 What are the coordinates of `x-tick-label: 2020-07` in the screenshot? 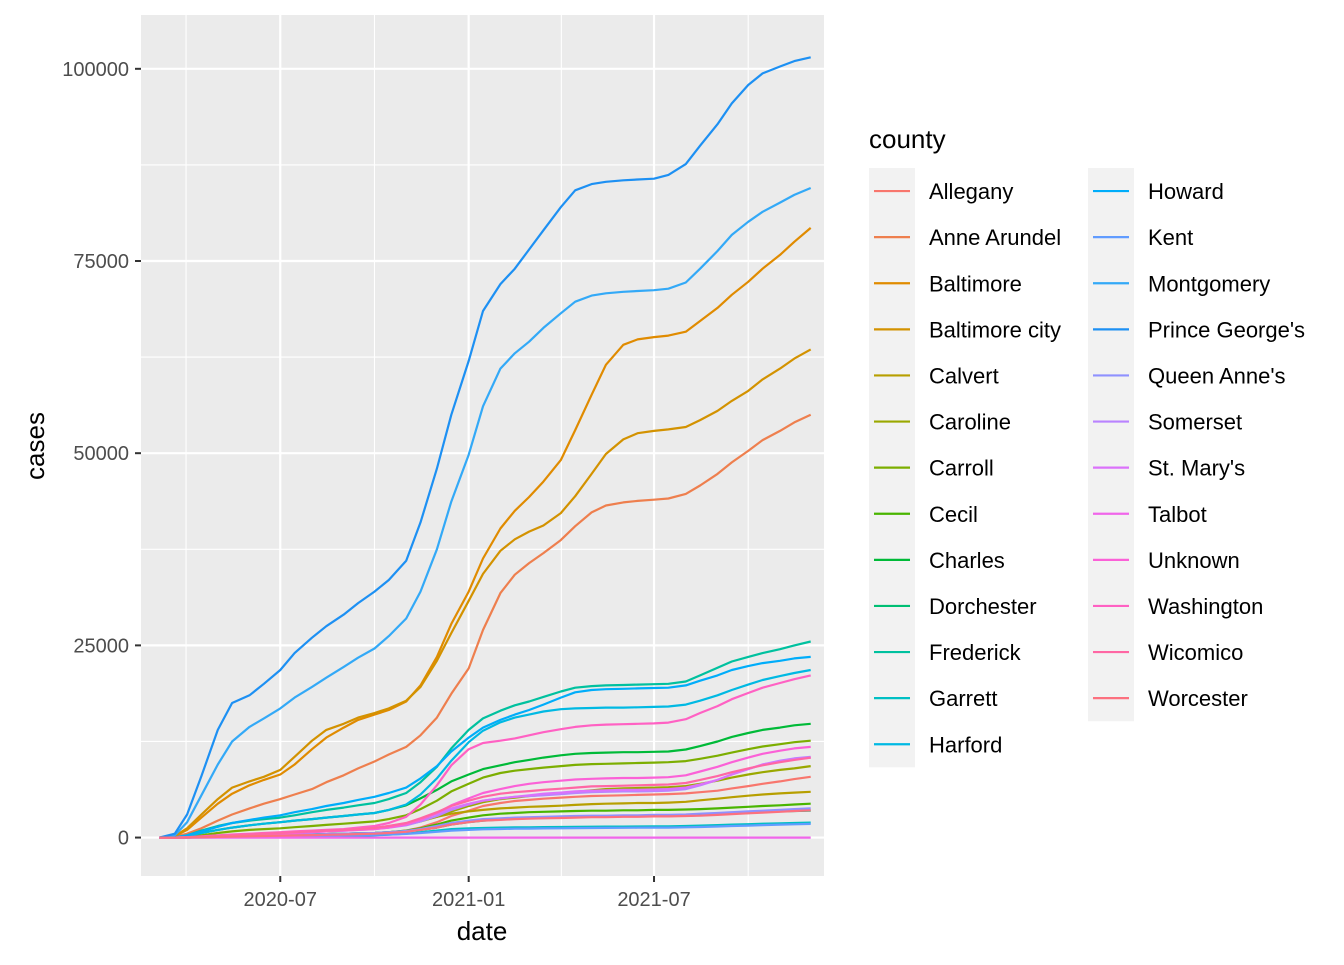 It's located at (280, 900).